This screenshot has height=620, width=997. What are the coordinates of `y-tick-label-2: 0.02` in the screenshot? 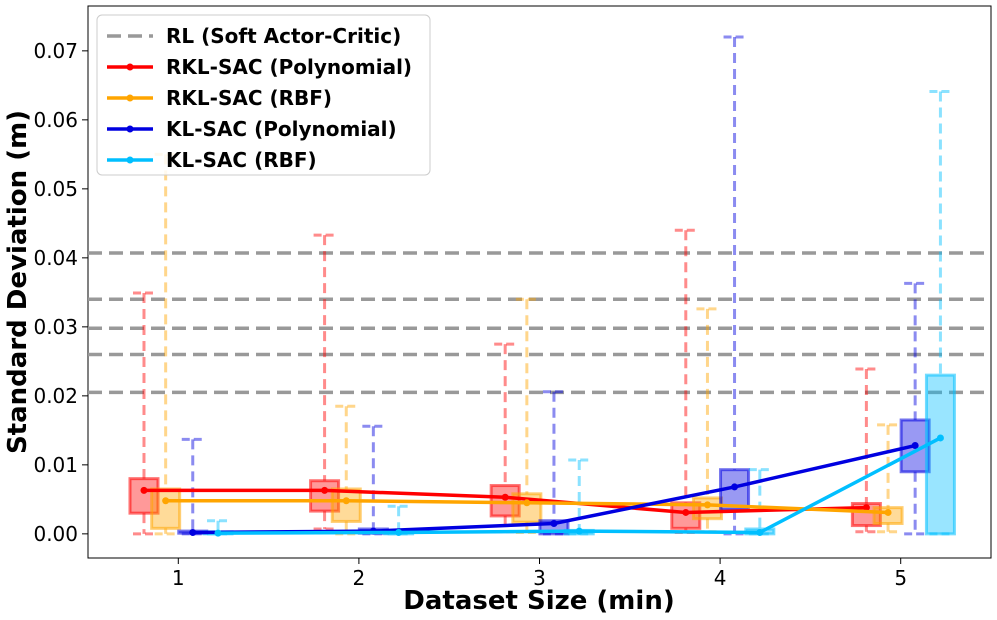 It's located at (55, 396).